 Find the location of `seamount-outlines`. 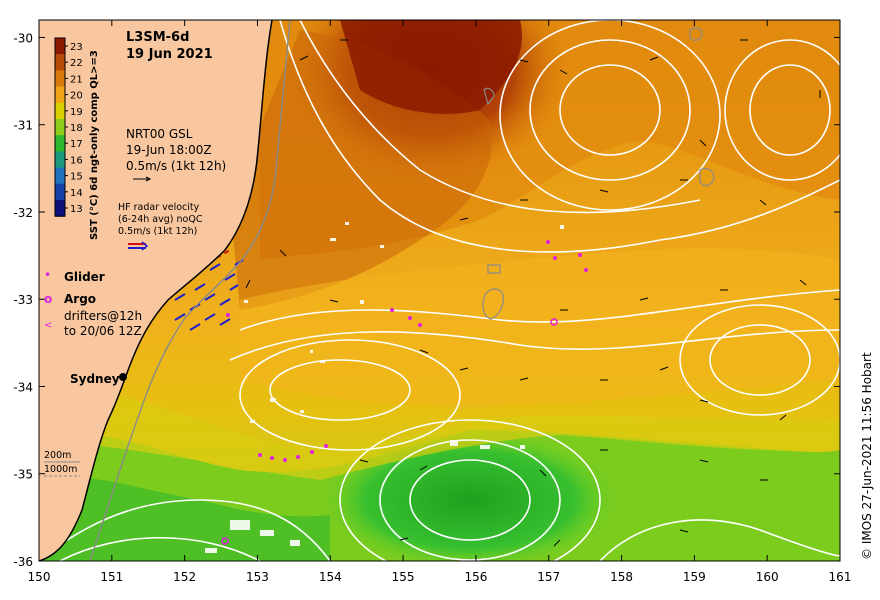

seamount-outlines is located at coordinates (598, 173).